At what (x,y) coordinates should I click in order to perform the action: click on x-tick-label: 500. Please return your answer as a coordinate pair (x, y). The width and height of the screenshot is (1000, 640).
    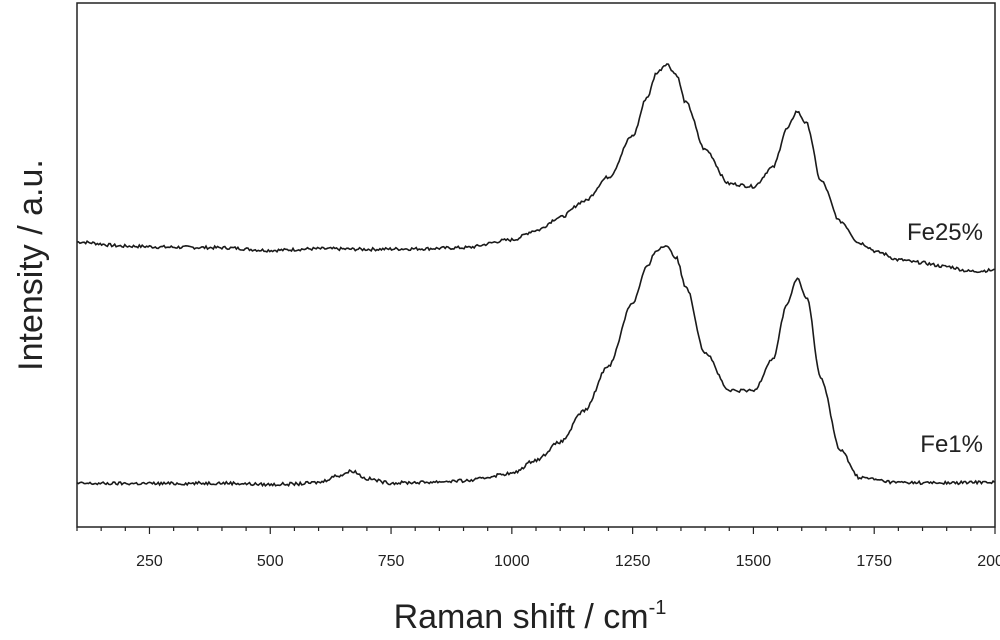
    Looking at the image, I should click on (270, 561).